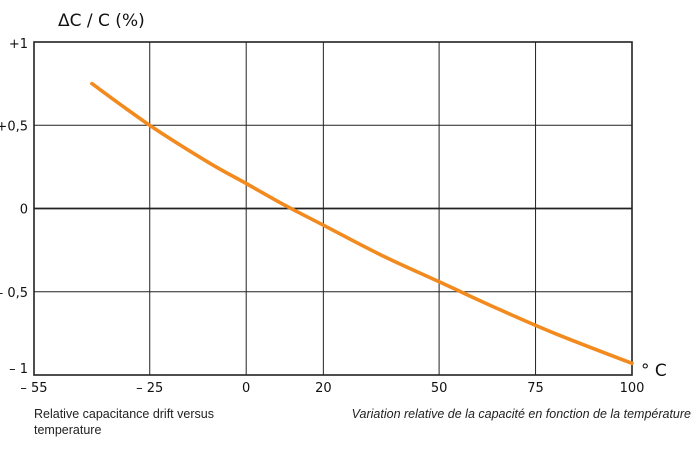  Describe the element at coordinates (18, 369) in the screenshot. I see `y-tick-label: – 1` at that location.